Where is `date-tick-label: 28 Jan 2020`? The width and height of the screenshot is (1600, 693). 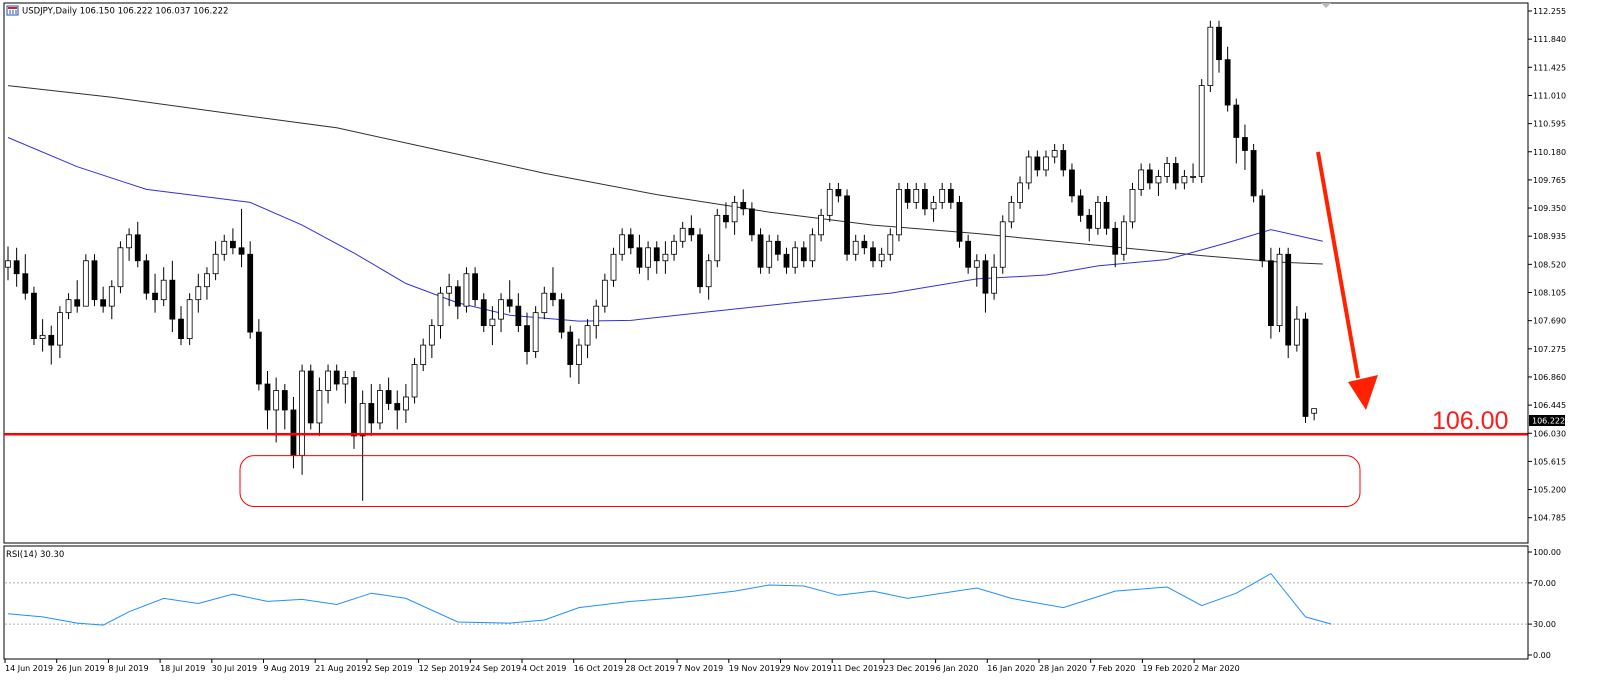 date-tick-label: 28 Jan 2020 is located at coordinates (1063, 668).